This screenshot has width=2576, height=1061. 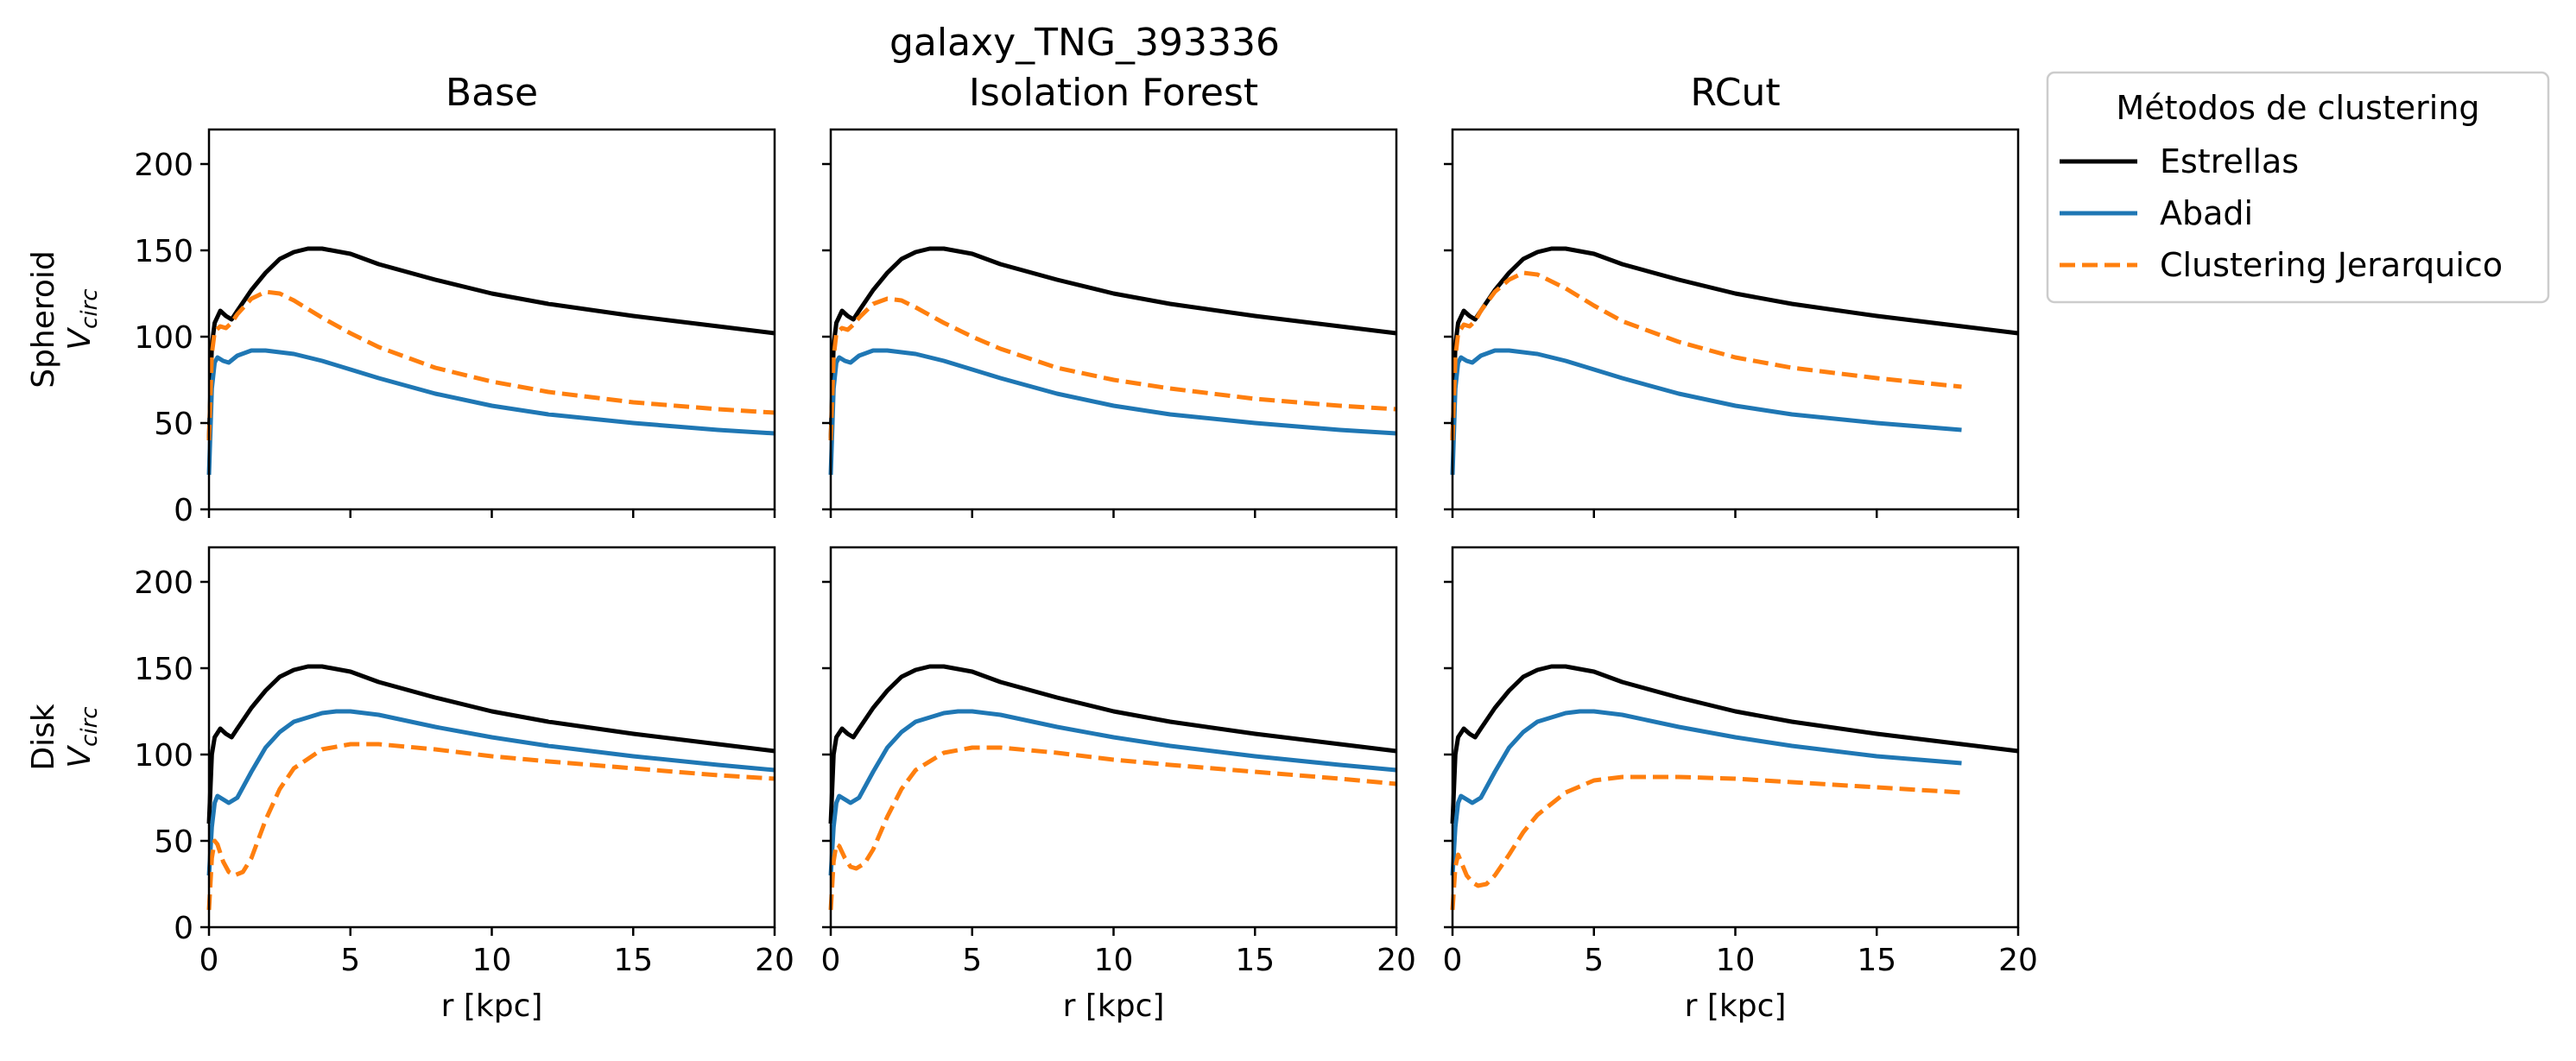 What do you see at coordinates (2297, 108) in the screenshot?
I see `legend-title: Métodos de clustering` at bounding box center [2297, 108].